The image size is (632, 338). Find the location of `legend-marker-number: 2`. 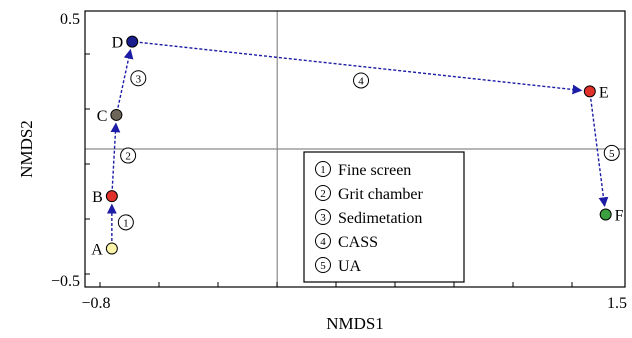

legend-marker-number: 2 is located at coordinates (323, 194).